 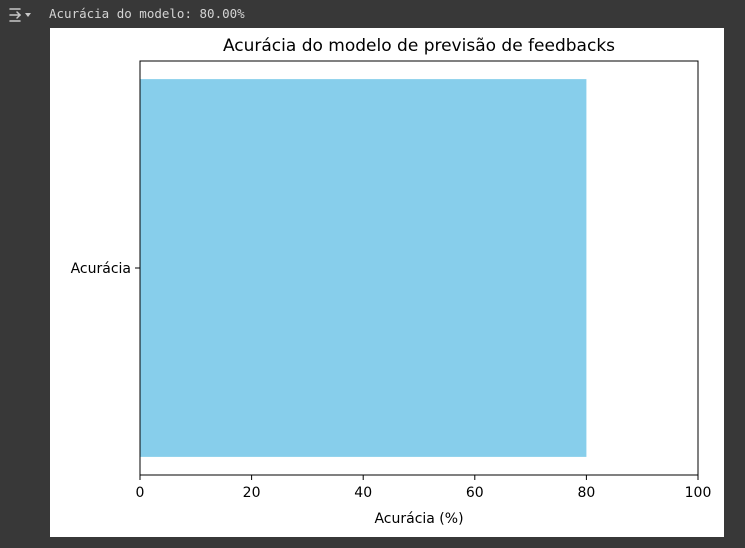 What do you see at coordinates (363, 493) in the screenshot?
I see `x-tick-label: 40` at bounding box center [363, 493].